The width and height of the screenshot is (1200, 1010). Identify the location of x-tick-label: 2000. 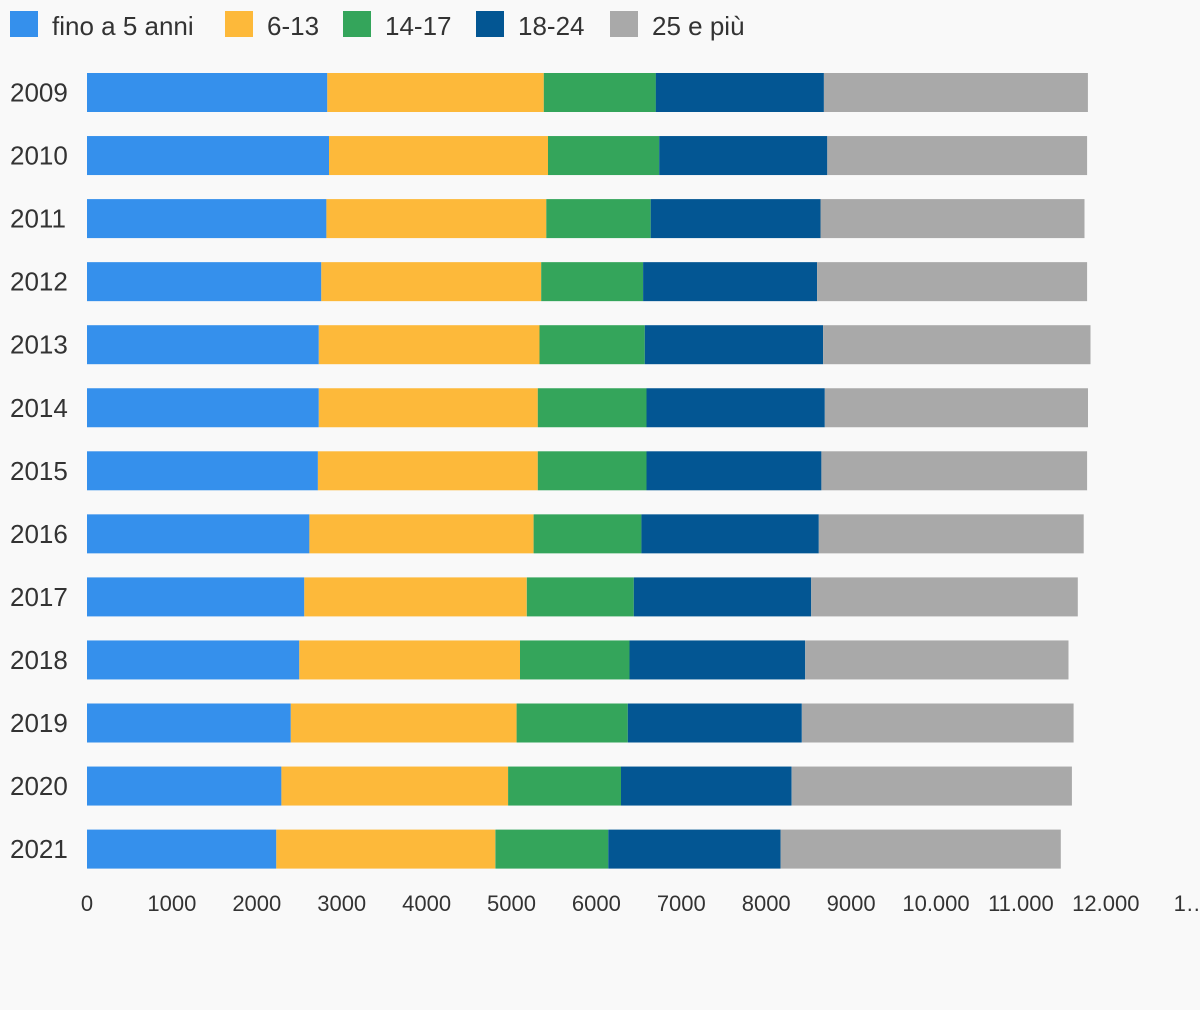
(256, 903).